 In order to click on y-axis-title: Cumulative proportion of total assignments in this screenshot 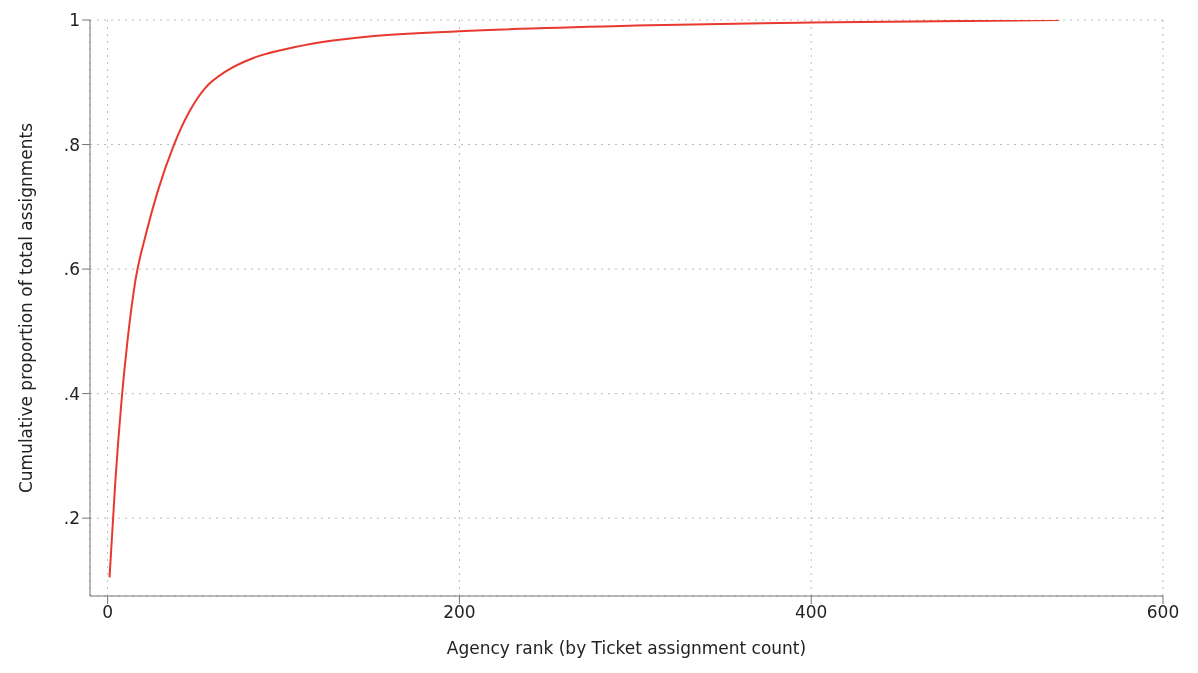, I will do `click(26, 308)`.